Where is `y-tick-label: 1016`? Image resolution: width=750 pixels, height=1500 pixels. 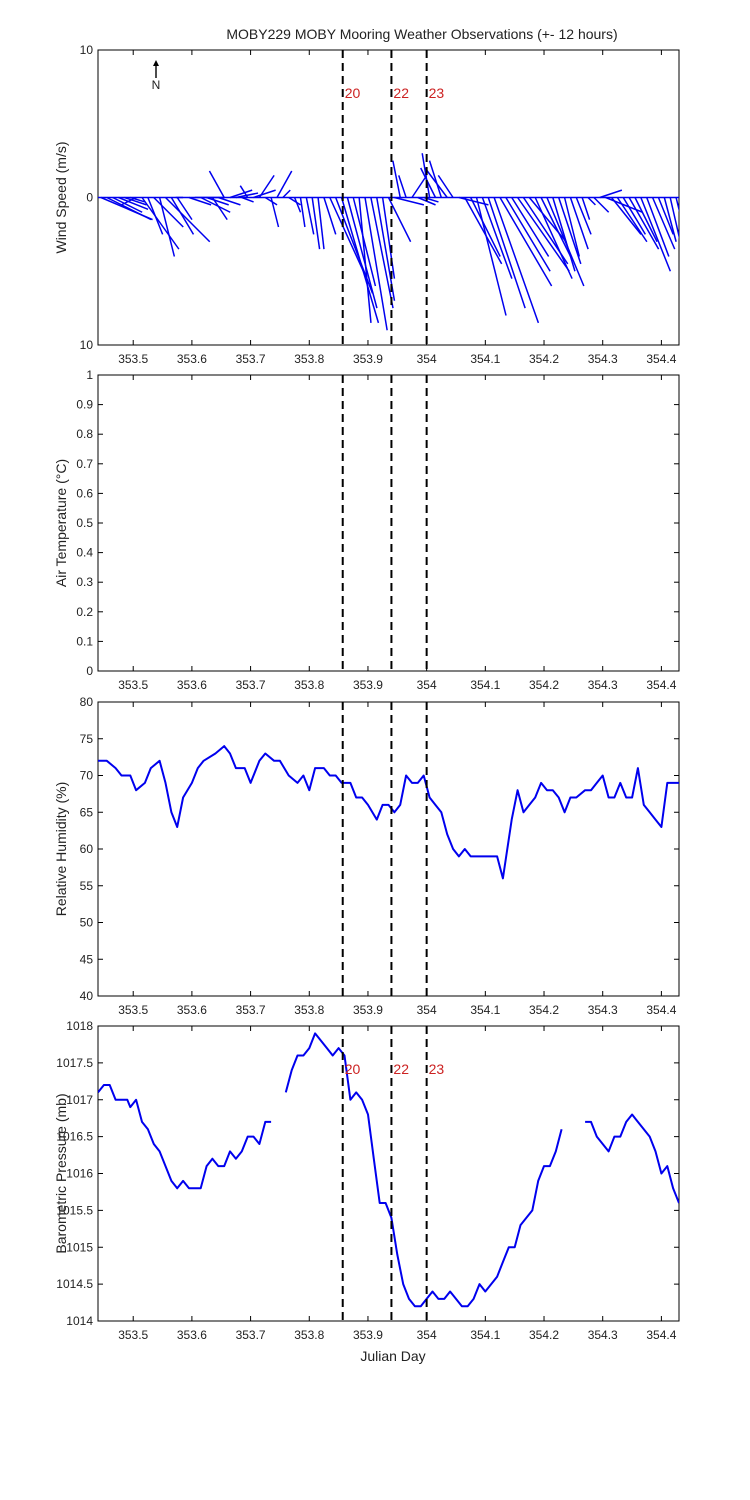 y-tick-label: 1016 is located at coordinates (79, 1174).